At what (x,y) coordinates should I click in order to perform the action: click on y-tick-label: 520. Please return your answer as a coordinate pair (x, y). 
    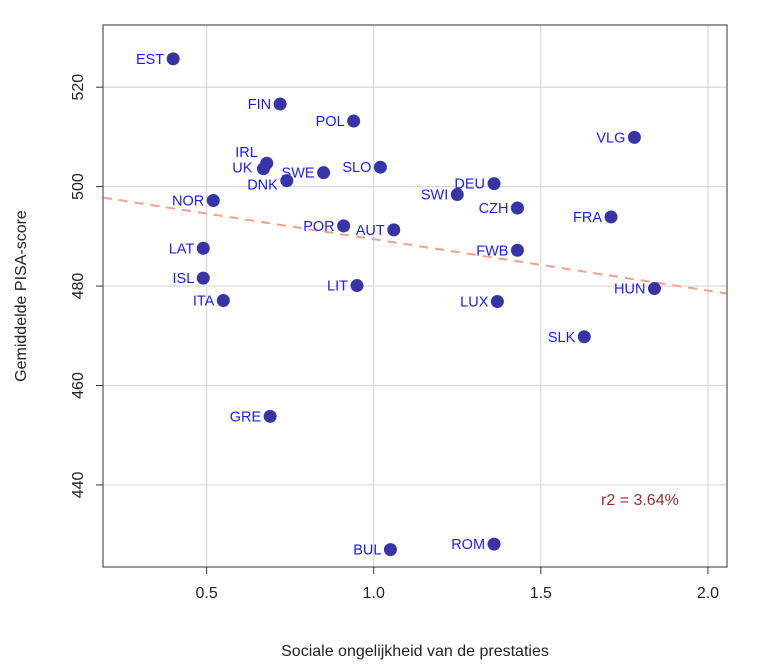
    Looking at the image, I should click on (78, 87).